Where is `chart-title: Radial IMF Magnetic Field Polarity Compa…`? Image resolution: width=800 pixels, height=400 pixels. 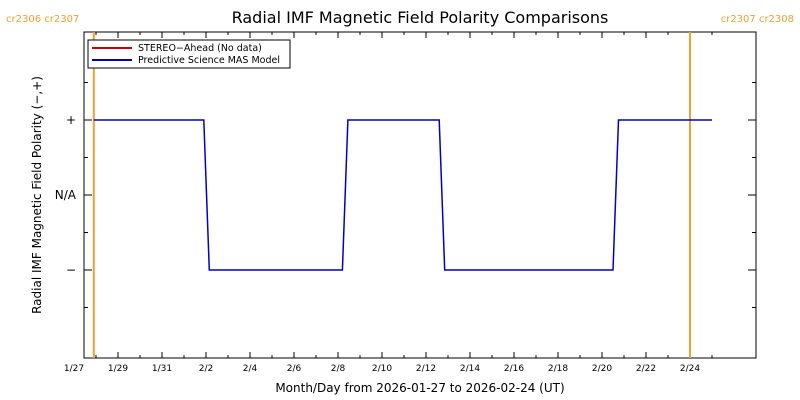 chart-title: Radial IMF Magnetic Field Polarity Compa… is located at coordinates (420, 17).